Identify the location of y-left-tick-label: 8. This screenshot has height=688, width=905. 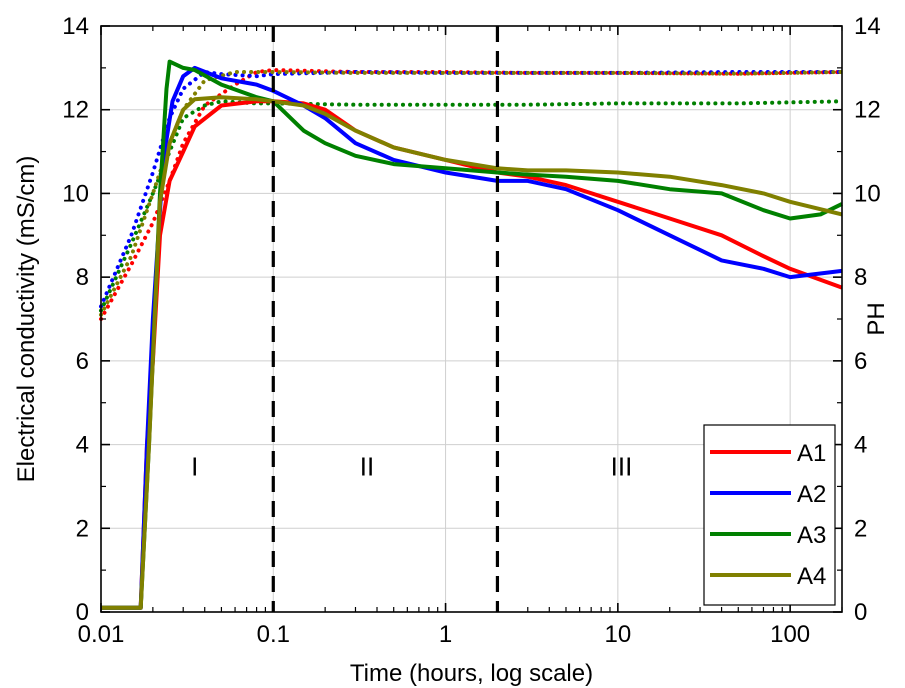
(82, 277).